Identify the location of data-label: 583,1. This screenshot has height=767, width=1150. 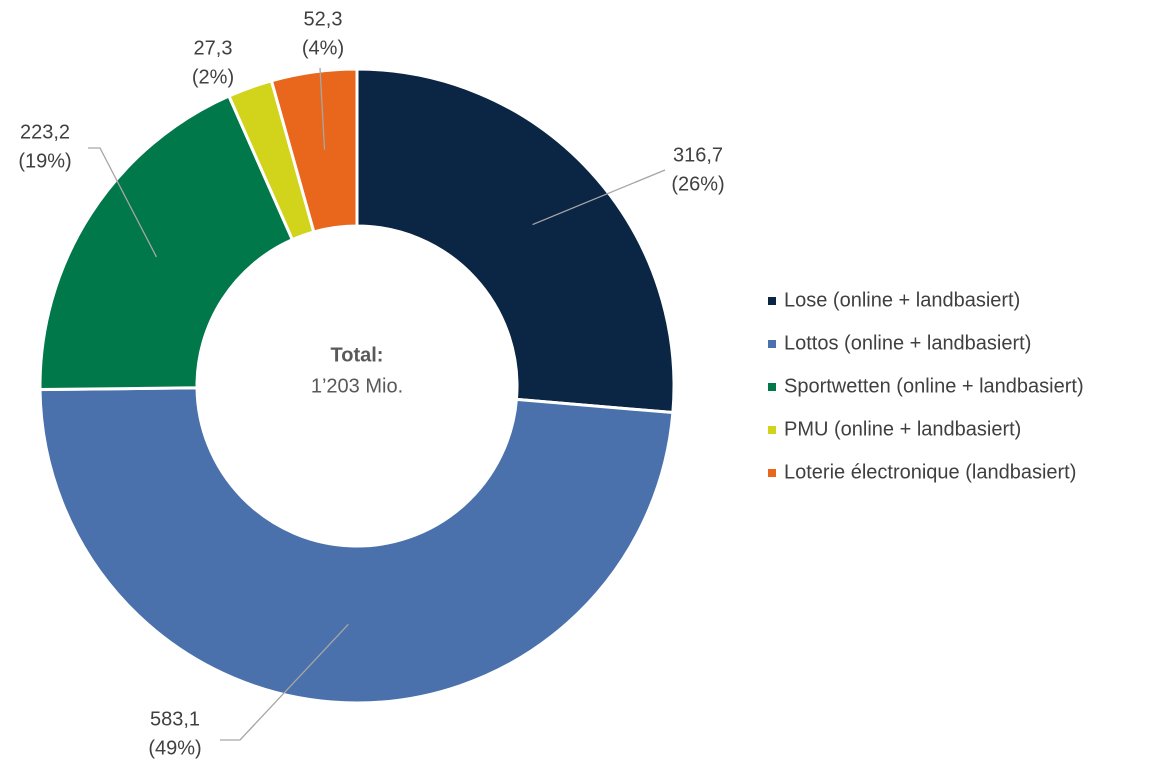
(175, 719).